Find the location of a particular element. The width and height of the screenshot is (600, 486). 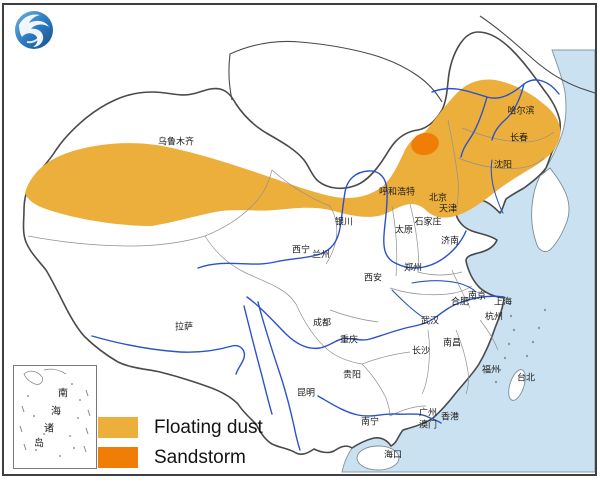

taiwan-island is located at coordinates (517, 385).